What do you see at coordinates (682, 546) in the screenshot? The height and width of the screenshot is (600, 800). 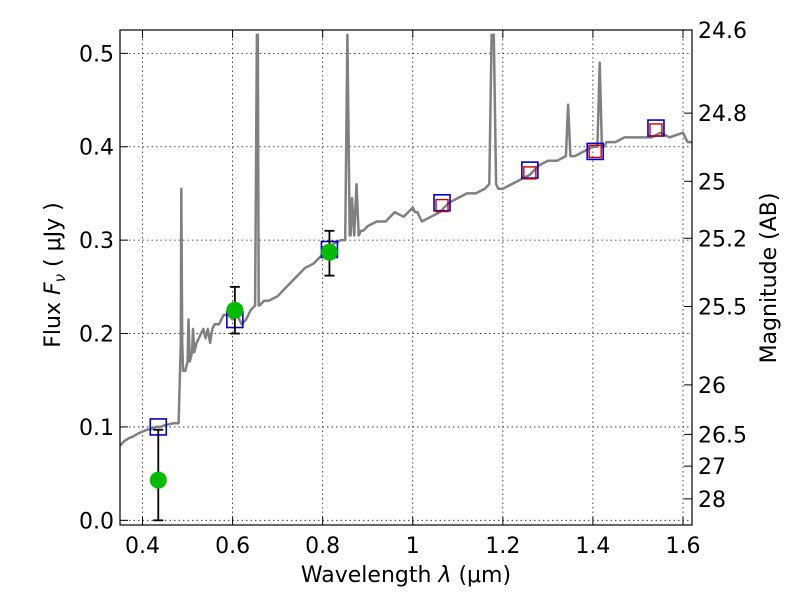 I see `x-tick-label: 1.6` at bounding box center [682, 546].